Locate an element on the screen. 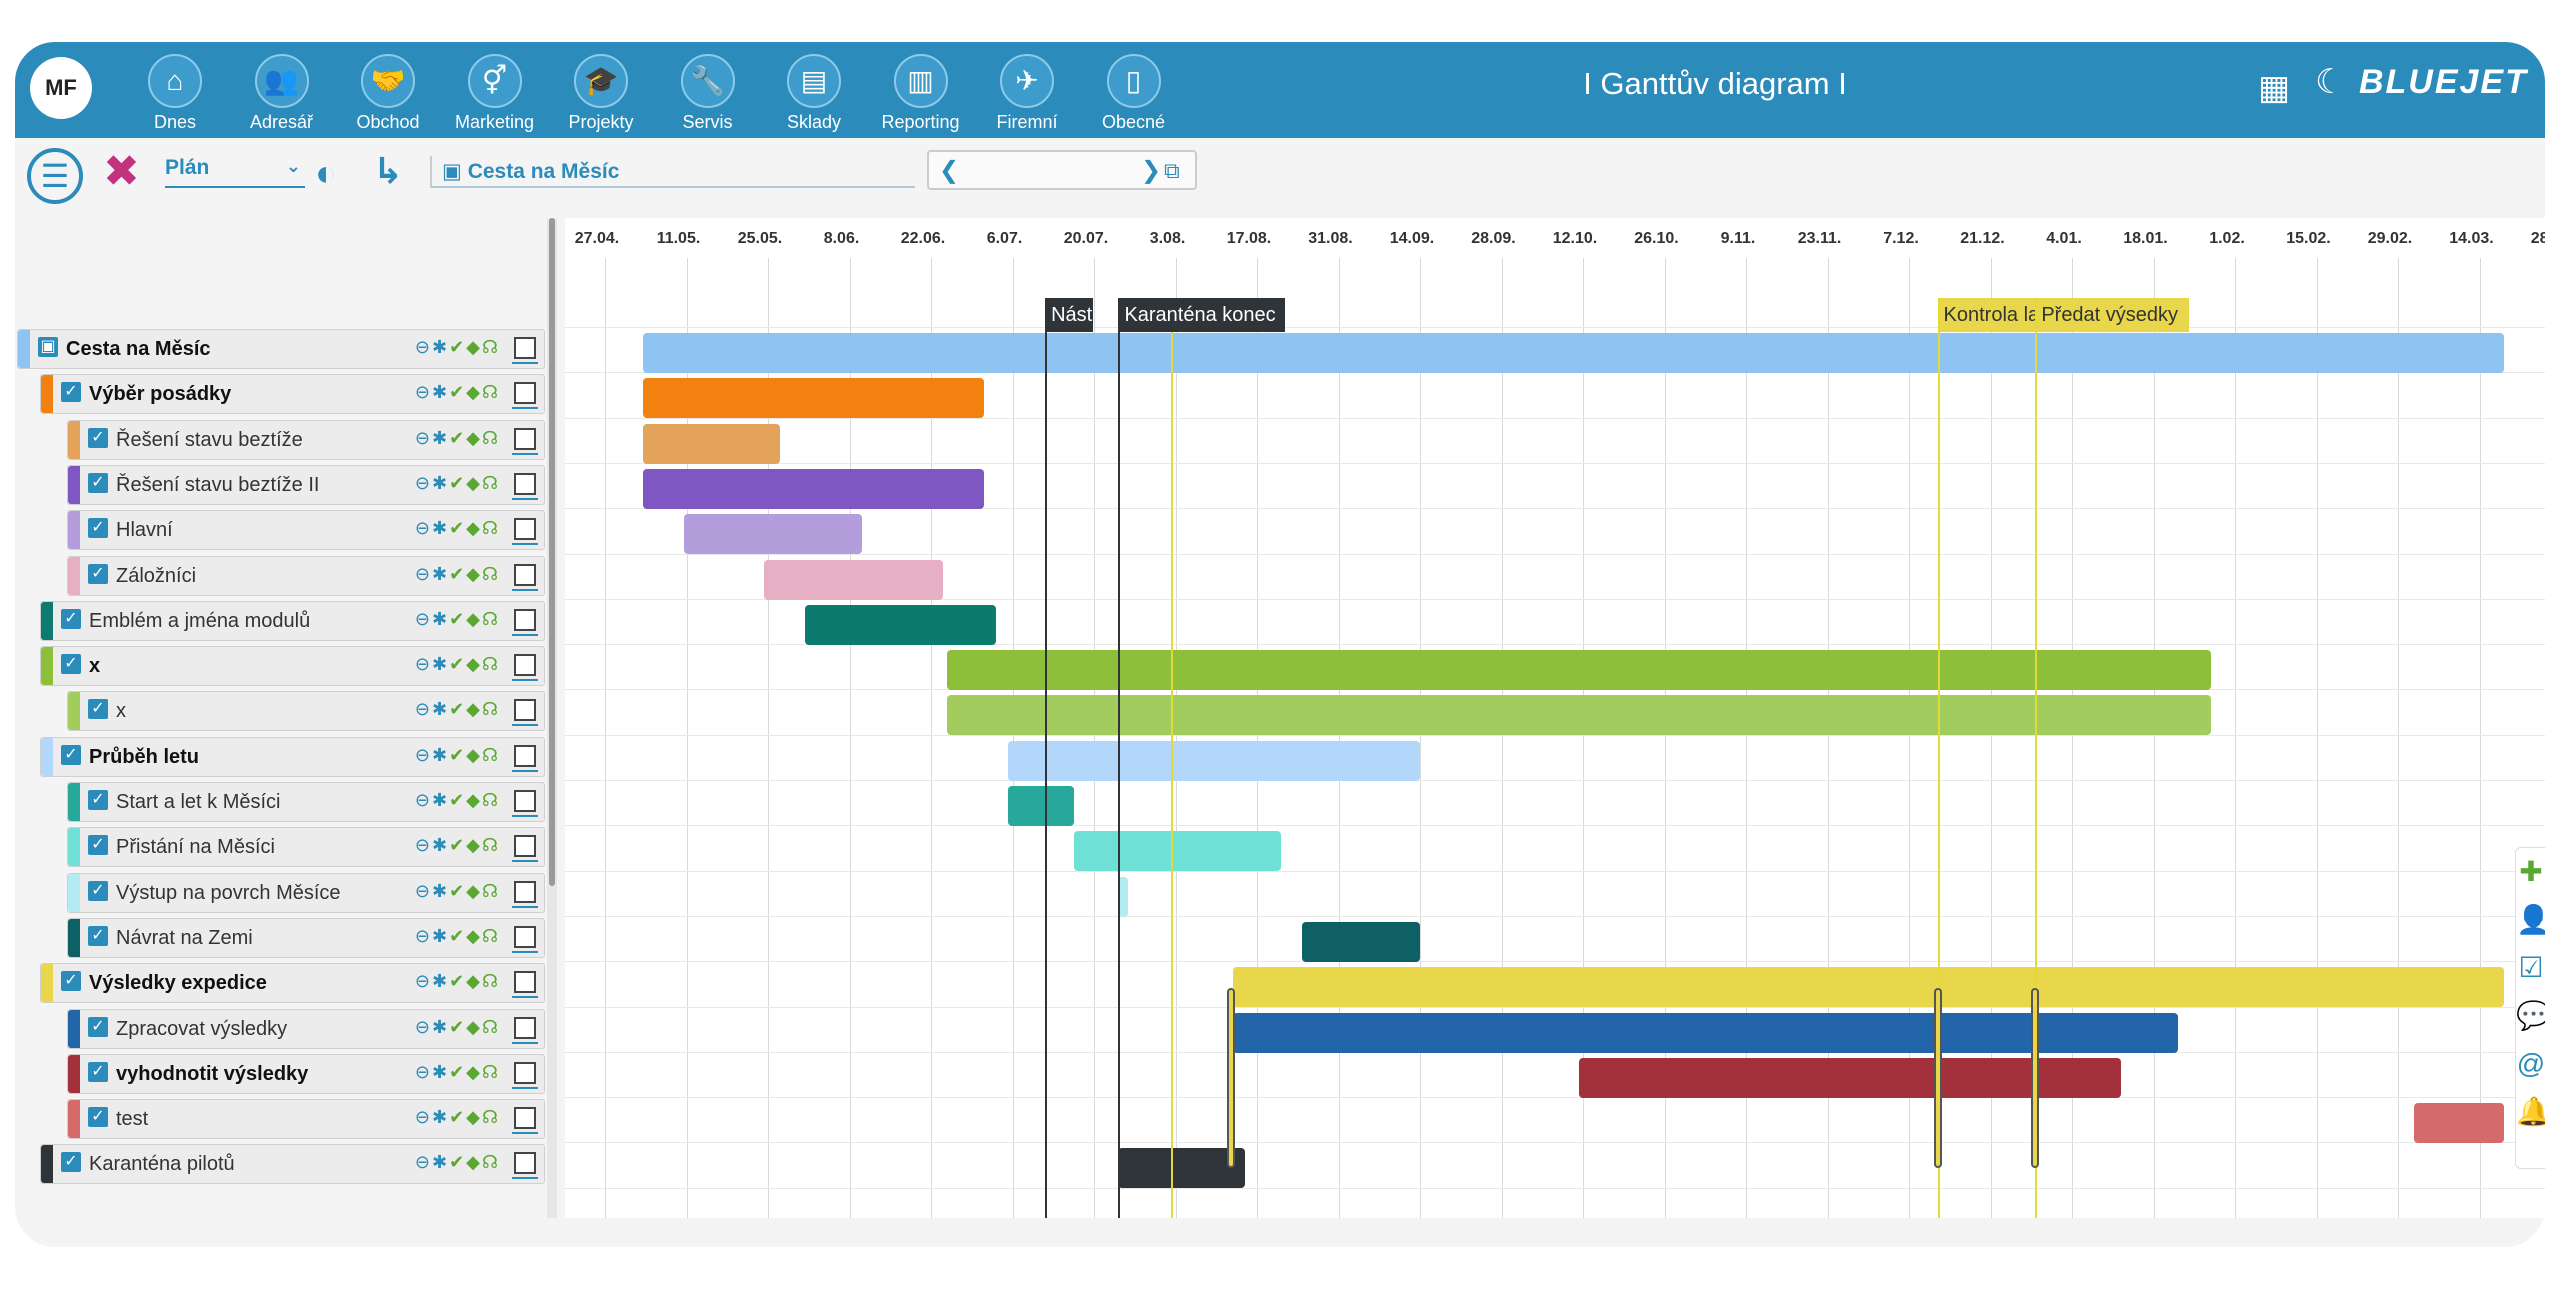 This screenshot has width=2560, height=1292. task-row: ✓ Řešení stavu beztíže ⊖✱✔◆☊ is located at coordinates (306, 439).